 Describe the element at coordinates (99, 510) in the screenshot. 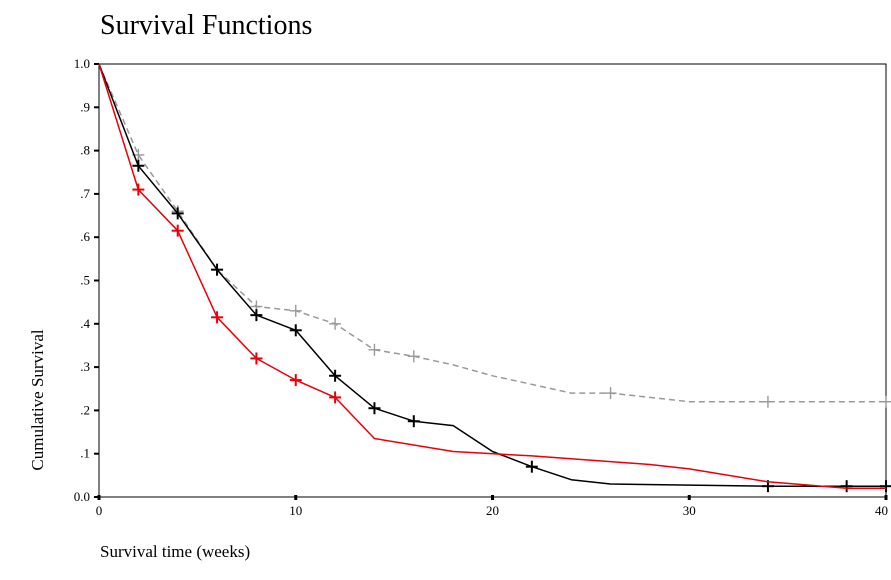

I see `x-tick-label: 0` at that location.